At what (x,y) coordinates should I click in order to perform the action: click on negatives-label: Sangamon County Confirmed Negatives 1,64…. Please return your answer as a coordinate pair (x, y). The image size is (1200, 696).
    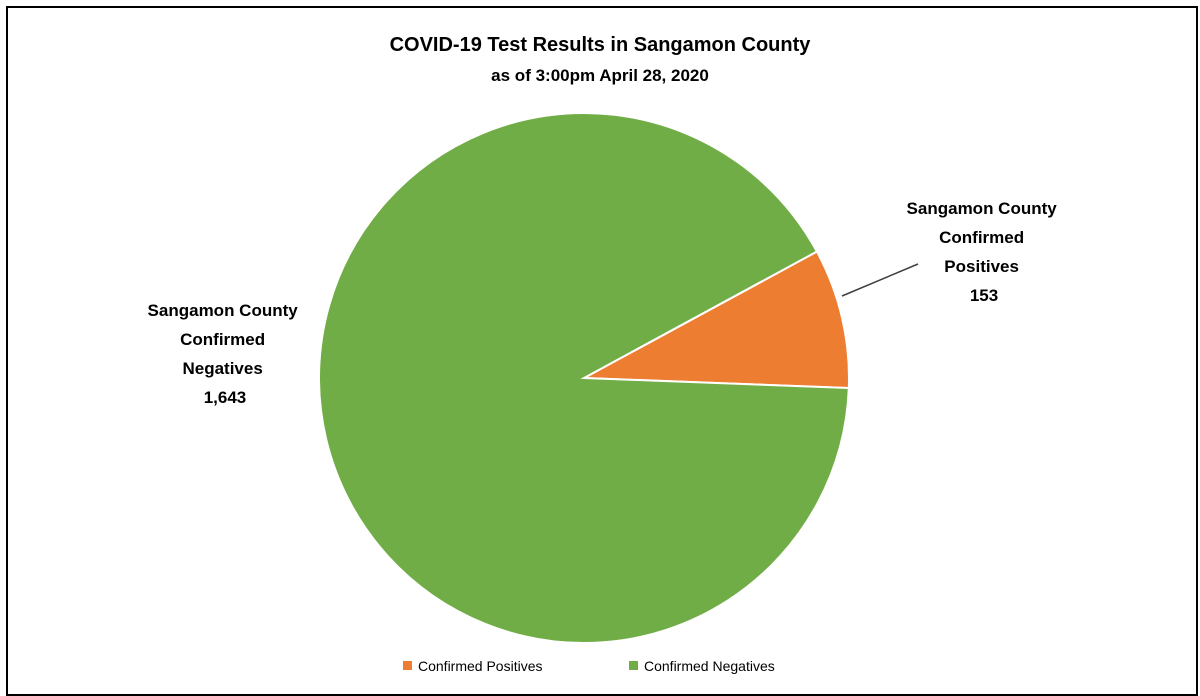
    Looking at the image, I should click on (225, 354).